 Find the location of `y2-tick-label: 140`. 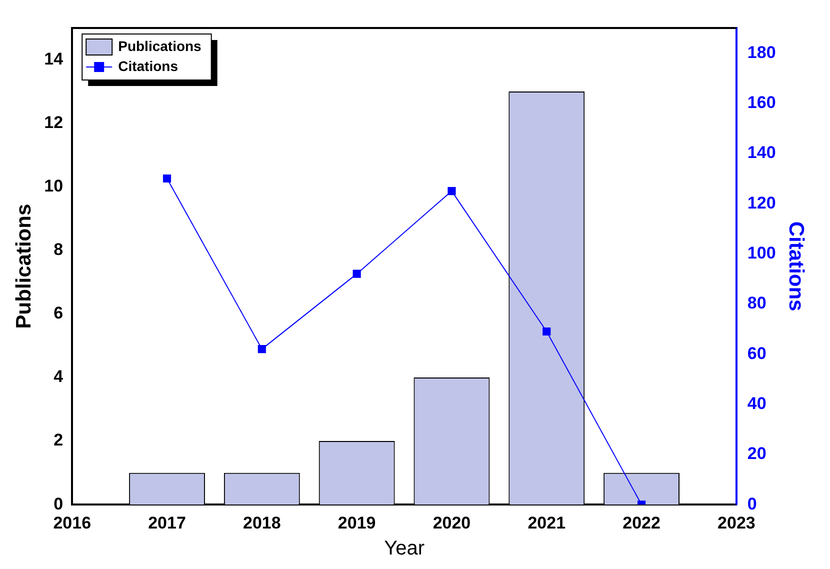

y2-tick-label: 140 is located at coordinates (761, 152).